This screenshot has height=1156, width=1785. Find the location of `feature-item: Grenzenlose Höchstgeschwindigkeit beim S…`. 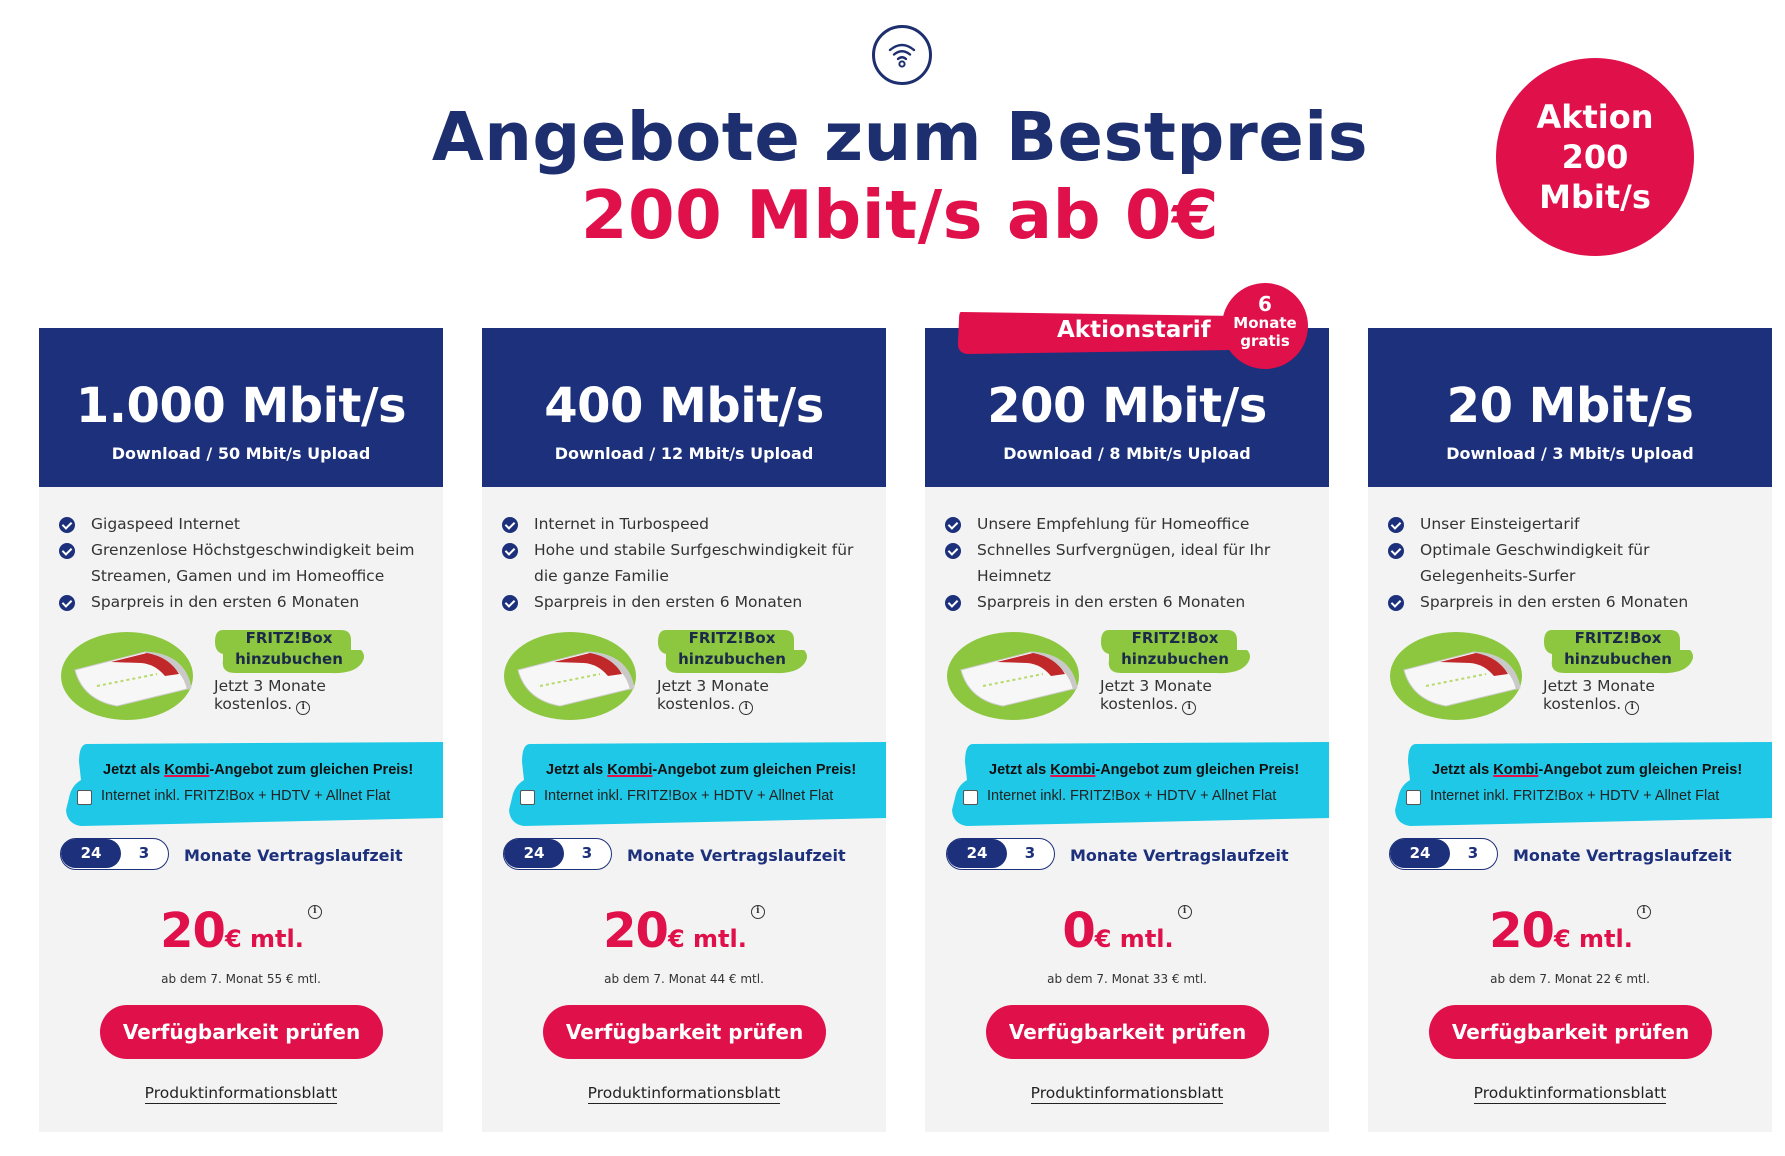

feature-item: Grenzenlose Höchstgeschwindigkeit beim S… is located at coordinates (244, 563).